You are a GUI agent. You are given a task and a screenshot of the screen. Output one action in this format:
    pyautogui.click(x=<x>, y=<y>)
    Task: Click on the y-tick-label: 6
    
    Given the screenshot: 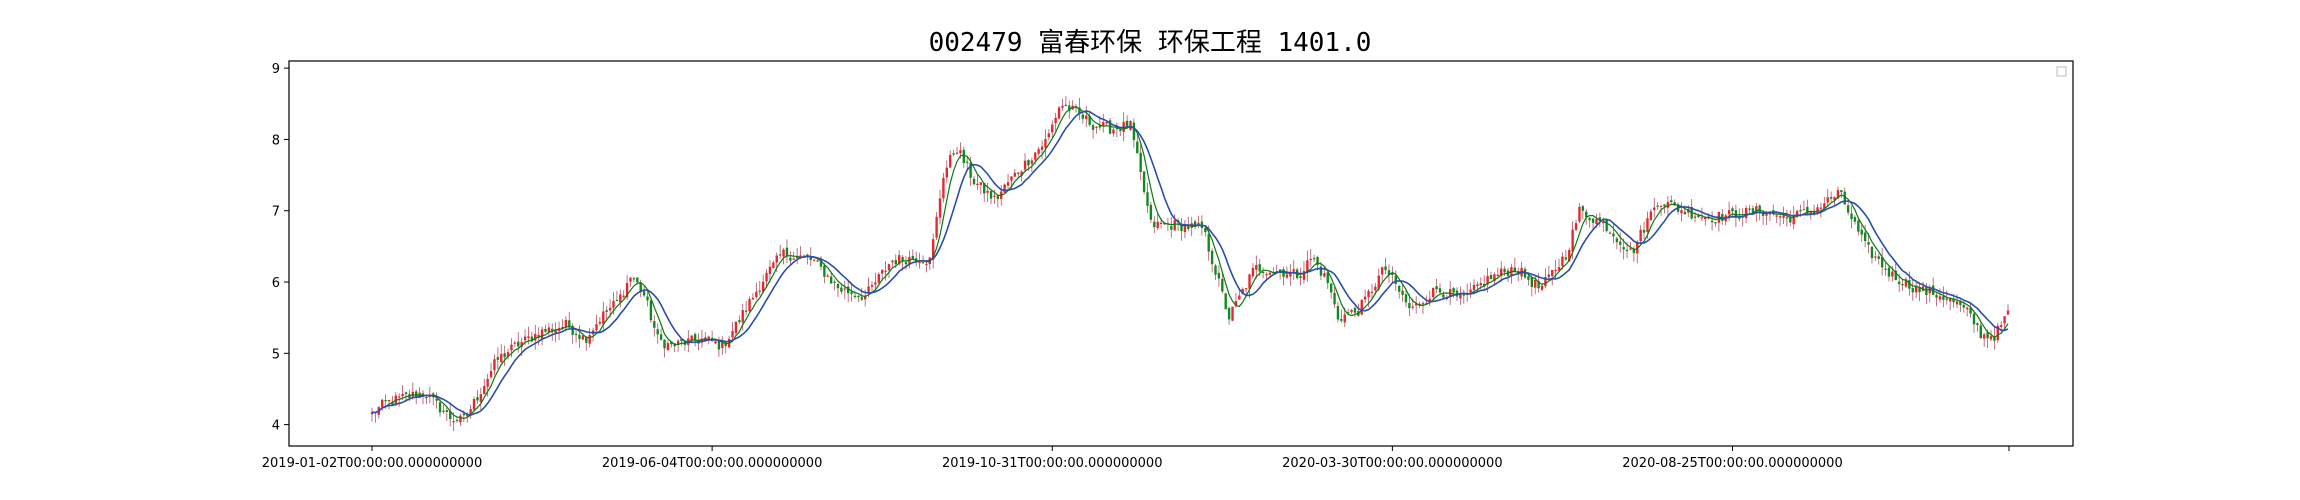 What is the action you would take?
    pyautogui.click(x=276, y=283)
    